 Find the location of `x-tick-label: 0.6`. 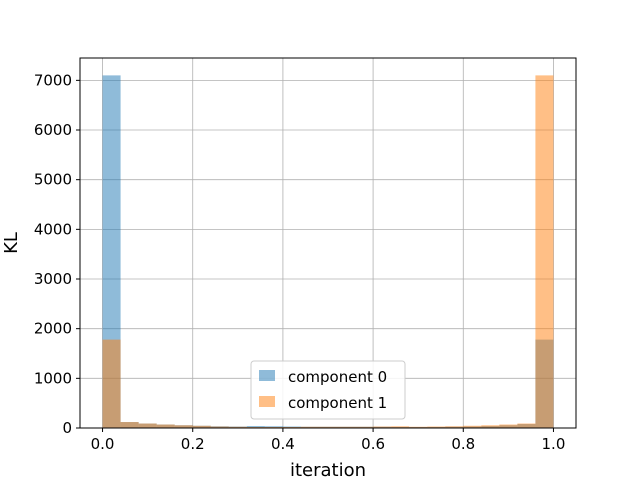

x-tick-label: 0.6 is located at coordinates (373, 444).